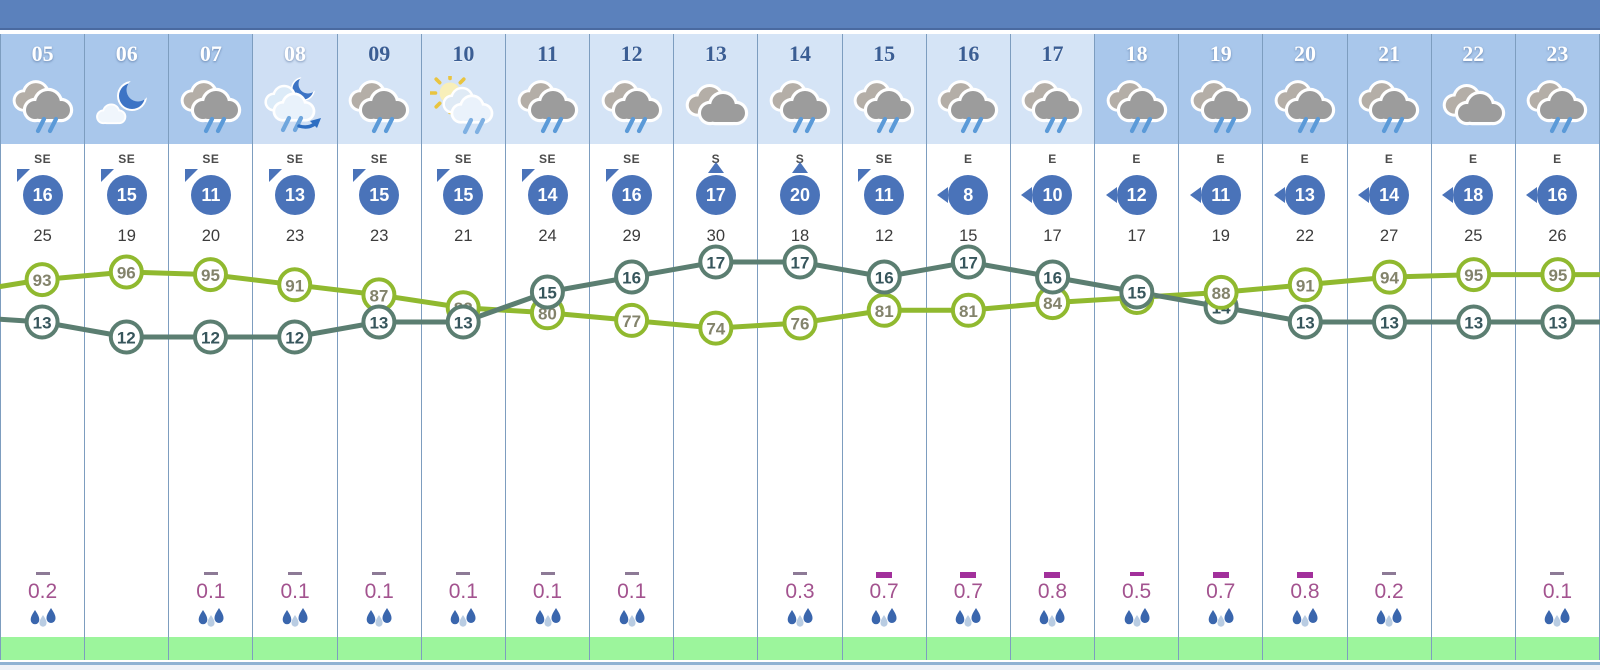 The width and height of the screenshot is (1600, 670). What do you see at coordinates (127, 347) in the screenshot?
I see `hour-column-06: 06 SE 15 19` at bounding box center [127, 347].